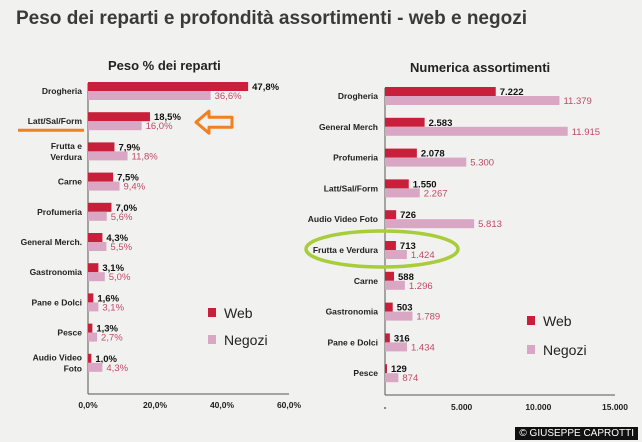 Image resolution: width=642 pixels, height=442 pixels. What do you see at coordinates (382, 249) in the screenshot?
I see `highlight-ellipse` at bounding box center [382, 249].